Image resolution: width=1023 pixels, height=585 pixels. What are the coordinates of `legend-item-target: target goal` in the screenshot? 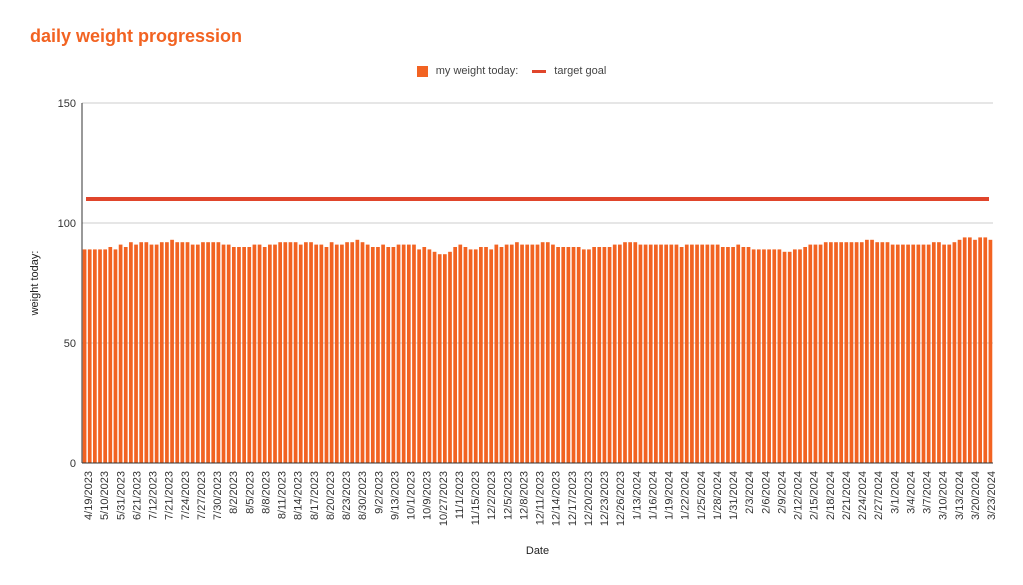 It's located at (569, 71).